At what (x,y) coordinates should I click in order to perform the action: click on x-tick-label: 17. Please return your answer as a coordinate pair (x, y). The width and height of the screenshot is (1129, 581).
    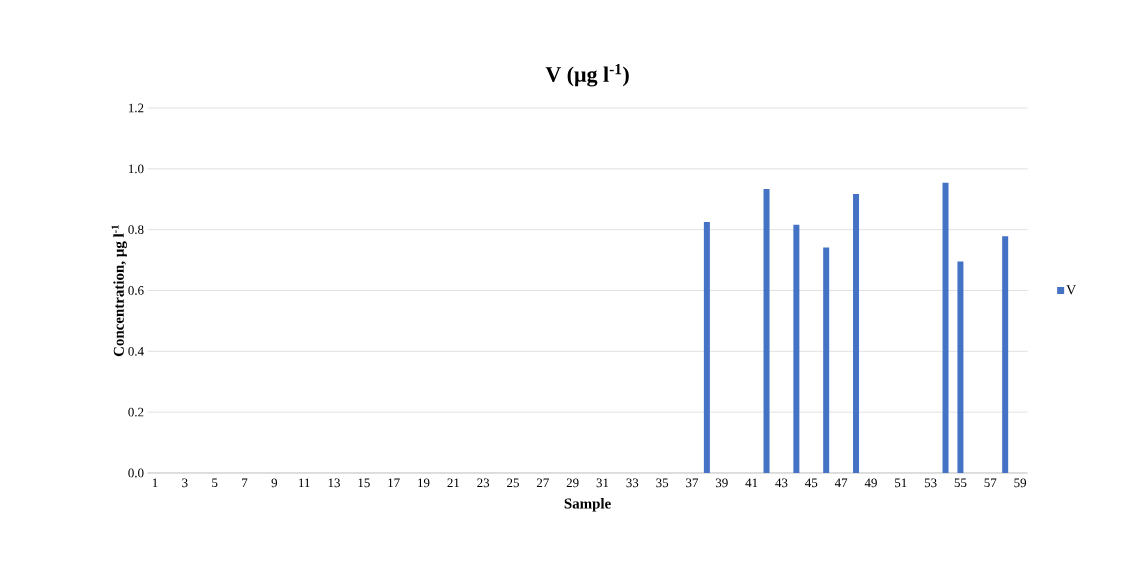
    Looking at the image, I should click on (394, 483).